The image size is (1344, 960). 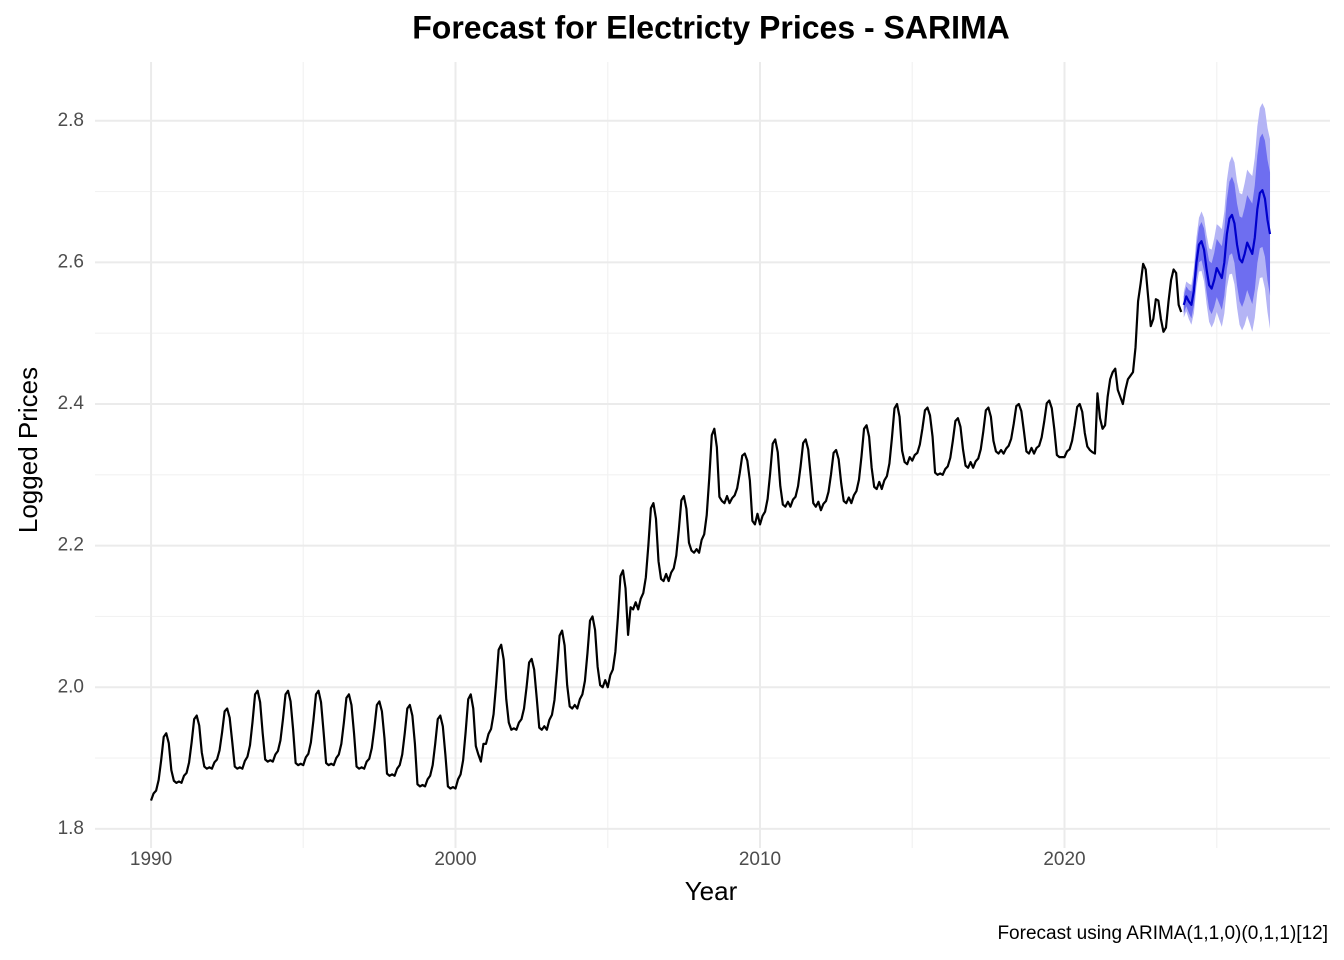 I want to click on chart-title: Forecast for Electricty Prices - SARIMA, so click(x=711, y=27).